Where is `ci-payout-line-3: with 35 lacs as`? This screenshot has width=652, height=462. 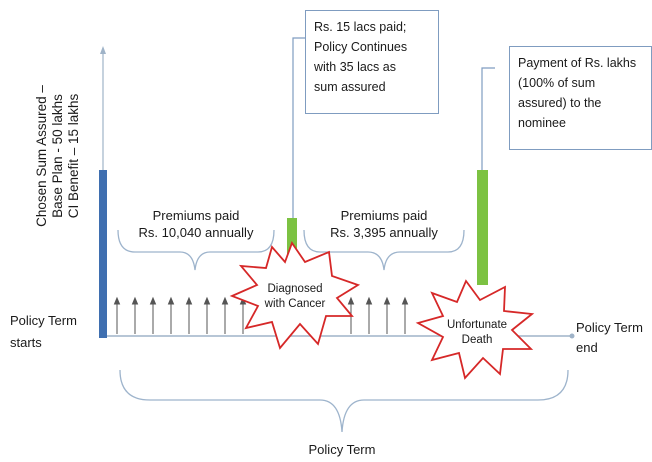
ci-payout-line-3: with 35 lacs as is located at coordinates (355, 67).